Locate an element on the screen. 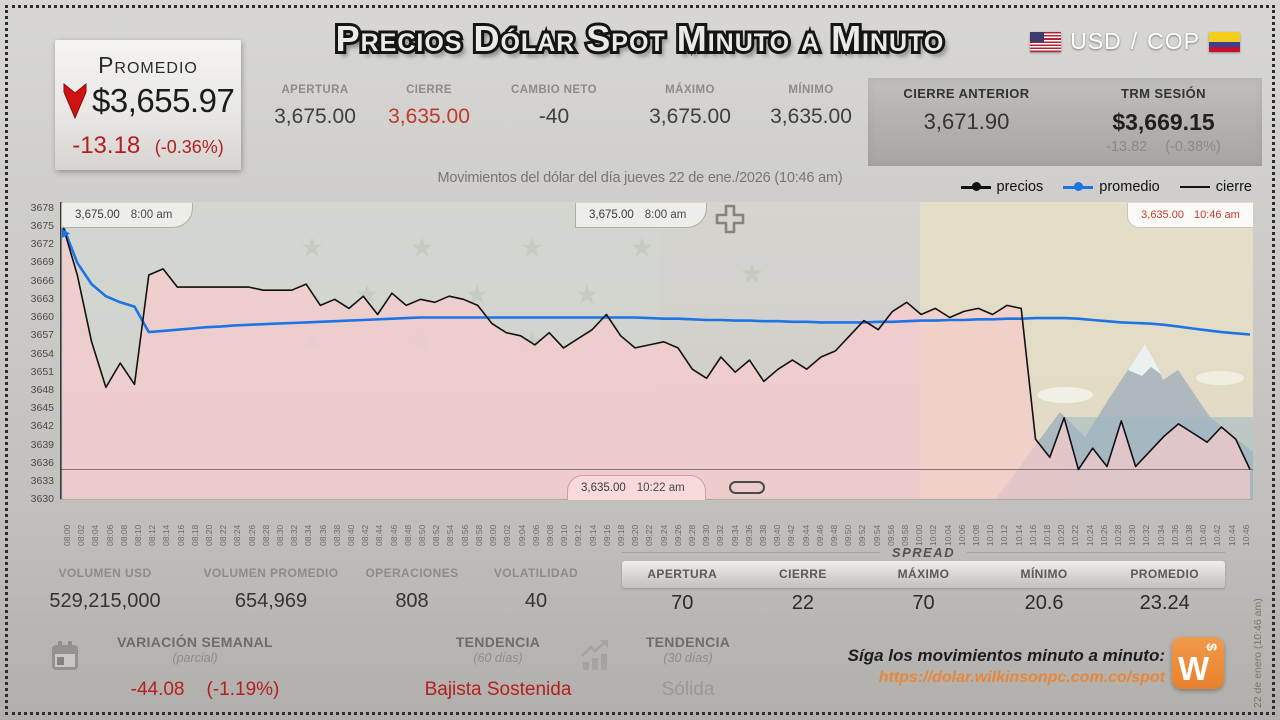 This screenshot has height=720, width=1280. promedio-change-pct: (-0.36%) is located at coordinates (189, 147).